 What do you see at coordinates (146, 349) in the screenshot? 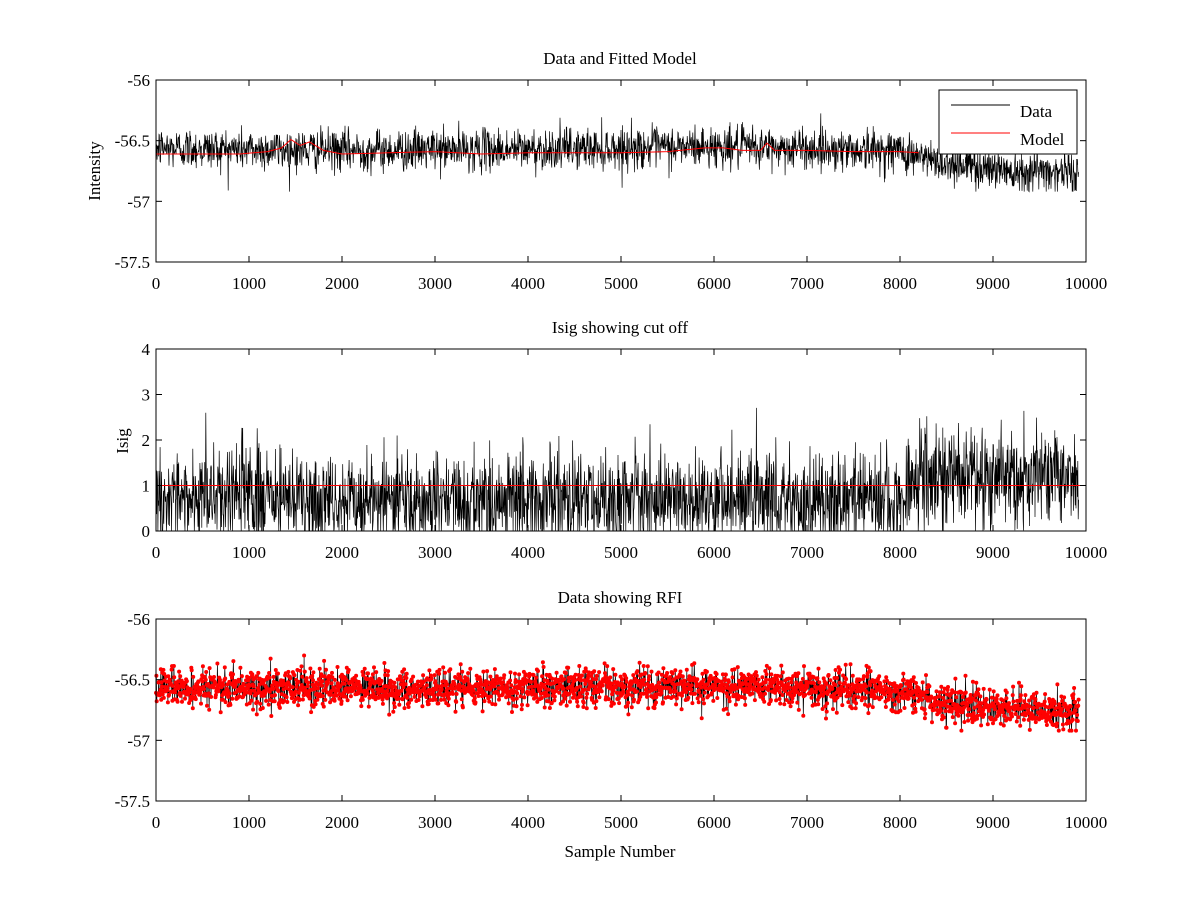
I see `isig-ytick-label: 4` at bounding box center [146, 349].